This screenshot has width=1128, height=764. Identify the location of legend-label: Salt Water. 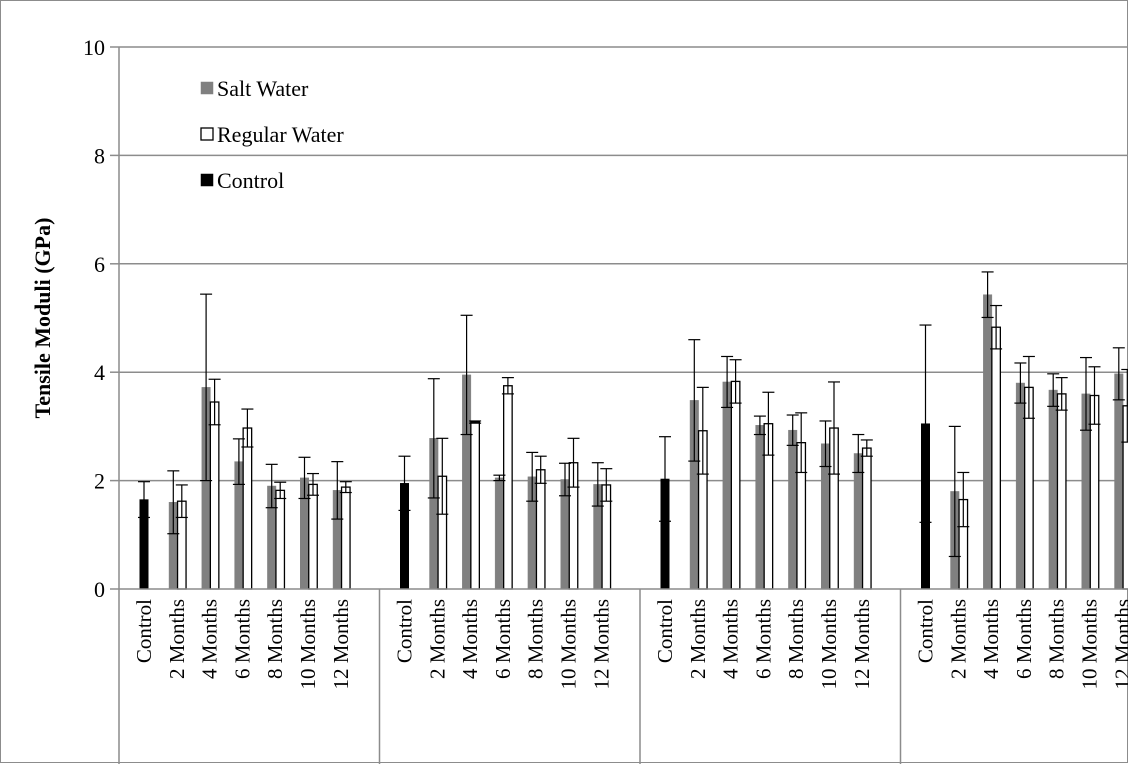
(263, 88).